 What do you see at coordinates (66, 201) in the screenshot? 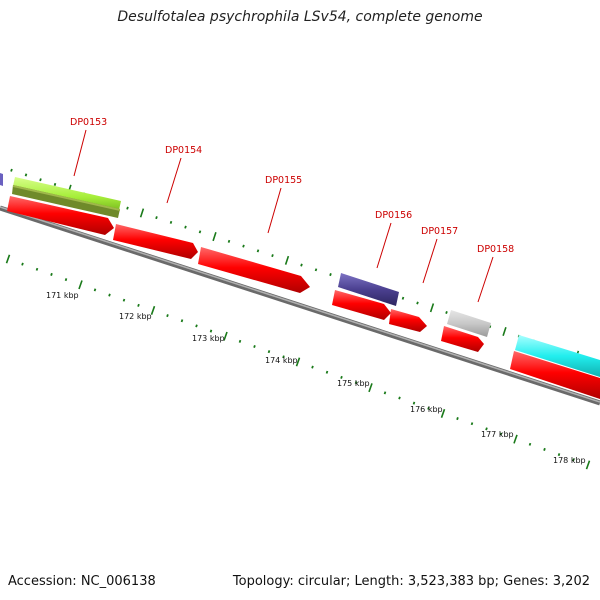
I see `feature-olive` at bounding box center [66, 201].